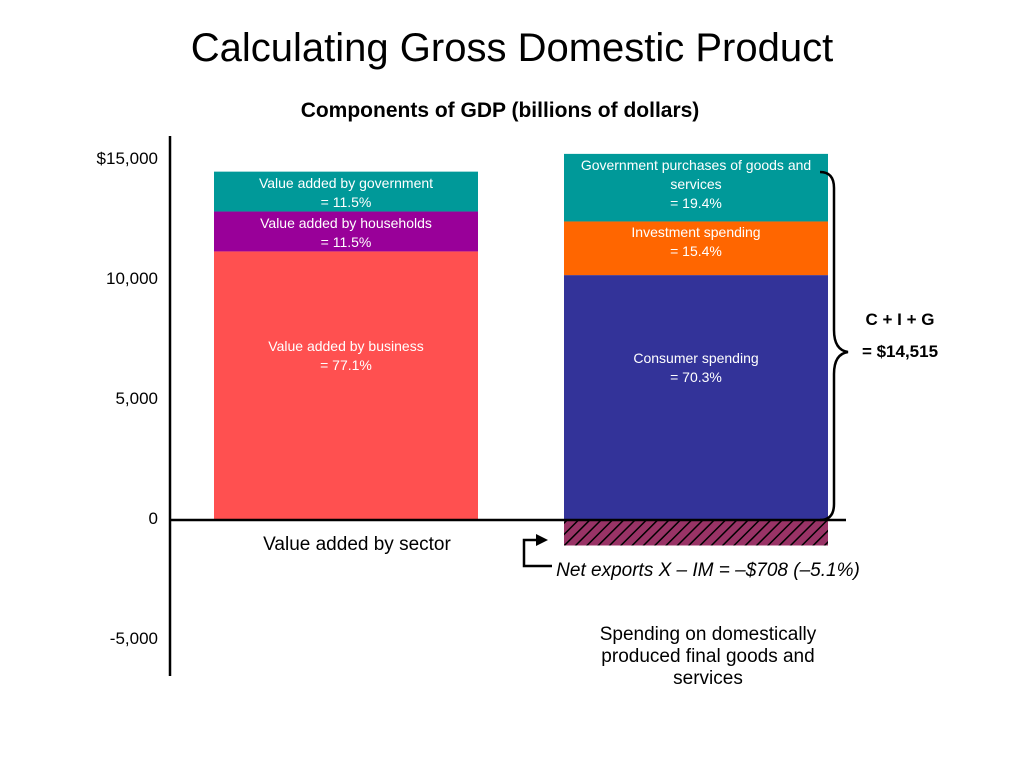 This screenshot has height=768, width=1024. Describe the element at coordinates (132, 278) in the screenshot. I see `y-tick-label-1: 10,000` at that location.